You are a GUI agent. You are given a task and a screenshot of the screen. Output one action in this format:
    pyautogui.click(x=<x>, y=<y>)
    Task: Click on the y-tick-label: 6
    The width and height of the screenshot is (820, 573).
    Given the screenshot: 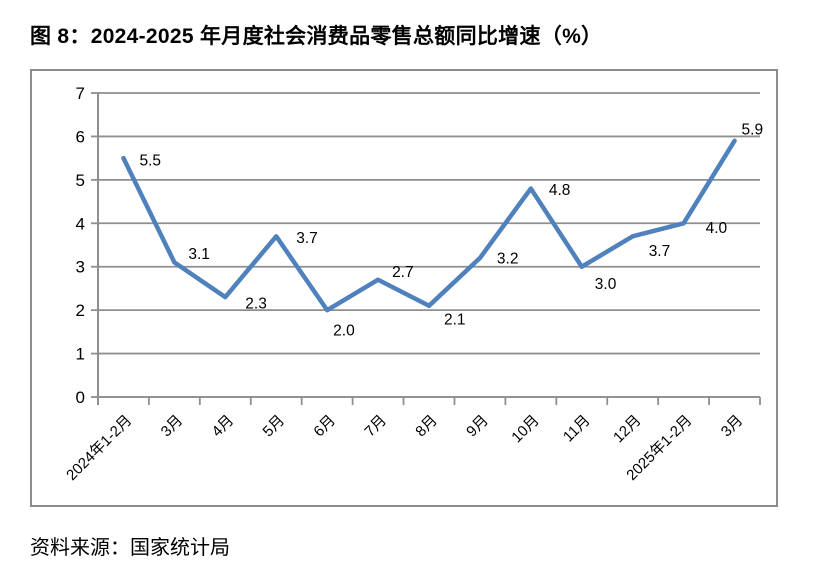 What is the action you would take?
    pyautogui.click(x=80, y=136)
    